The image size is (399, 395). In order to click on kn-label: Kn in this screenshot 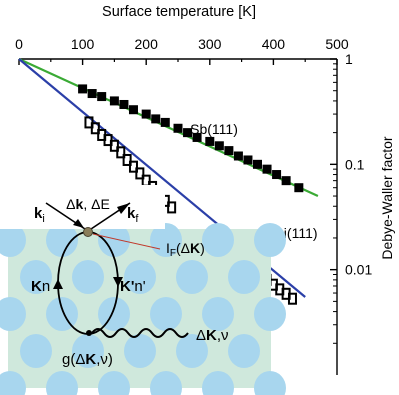, I will do `click(40, 286)`.